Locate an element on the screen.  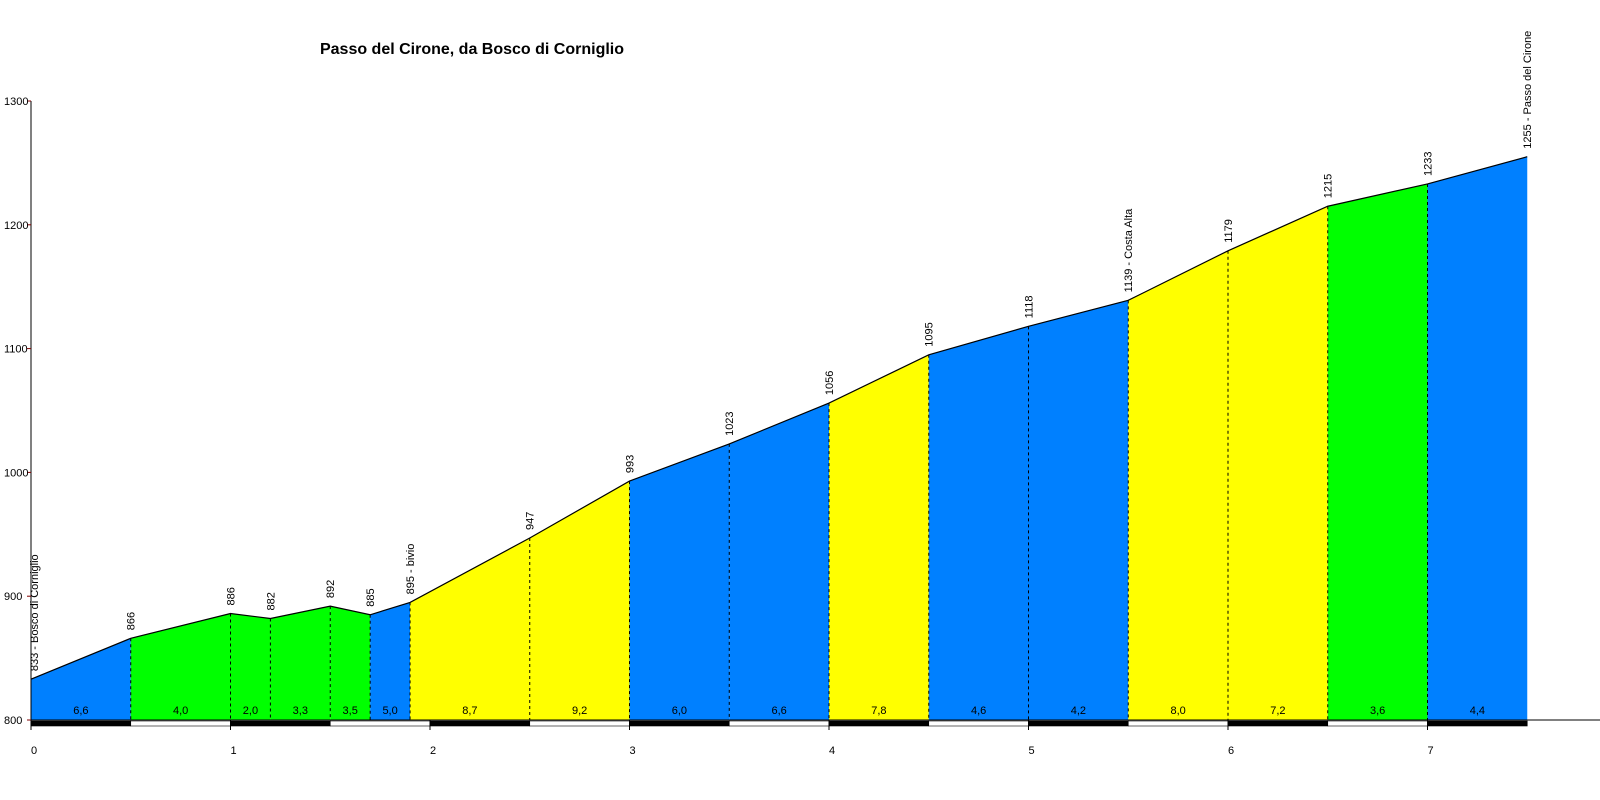
y-tick-label: 800 is located at coordinates (13, 721).